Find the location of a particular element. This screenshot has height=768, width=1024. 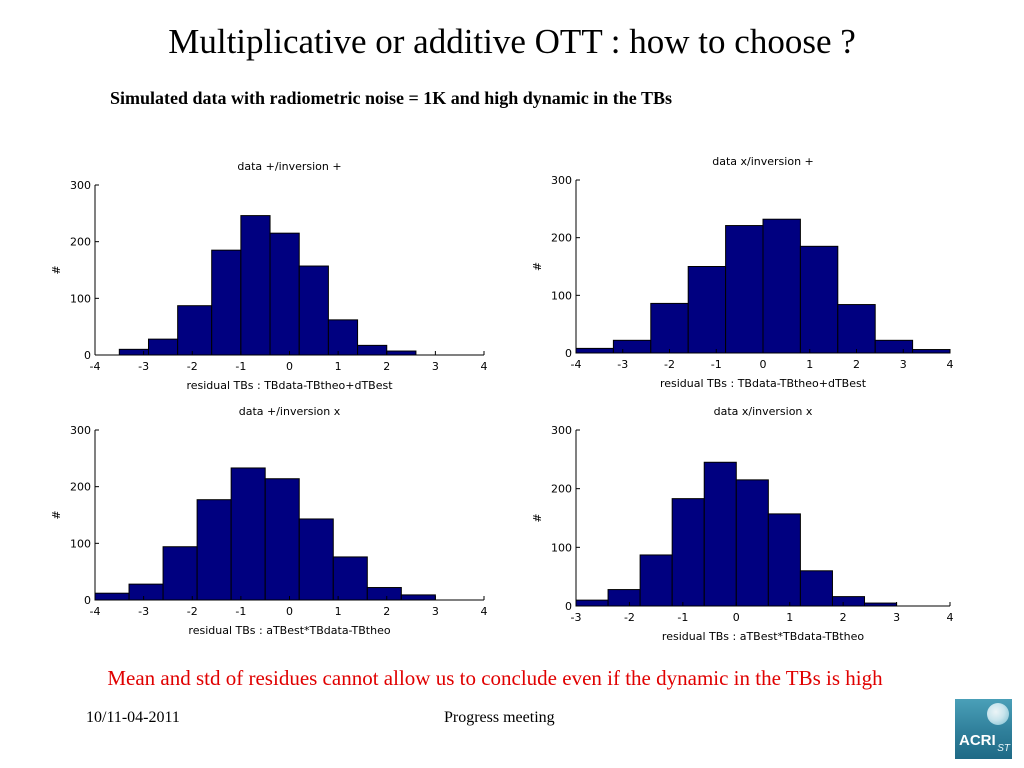

logo-sub: ST is located at coordinates (1003, 748).